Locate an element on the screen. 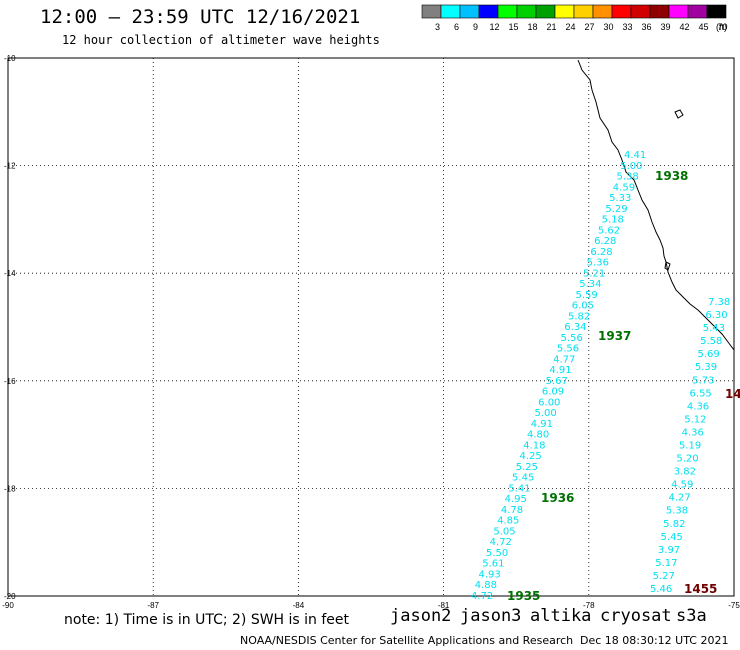 The image size is (740, 650). sat-s3a: s3a is located at coordinates (691, 616).